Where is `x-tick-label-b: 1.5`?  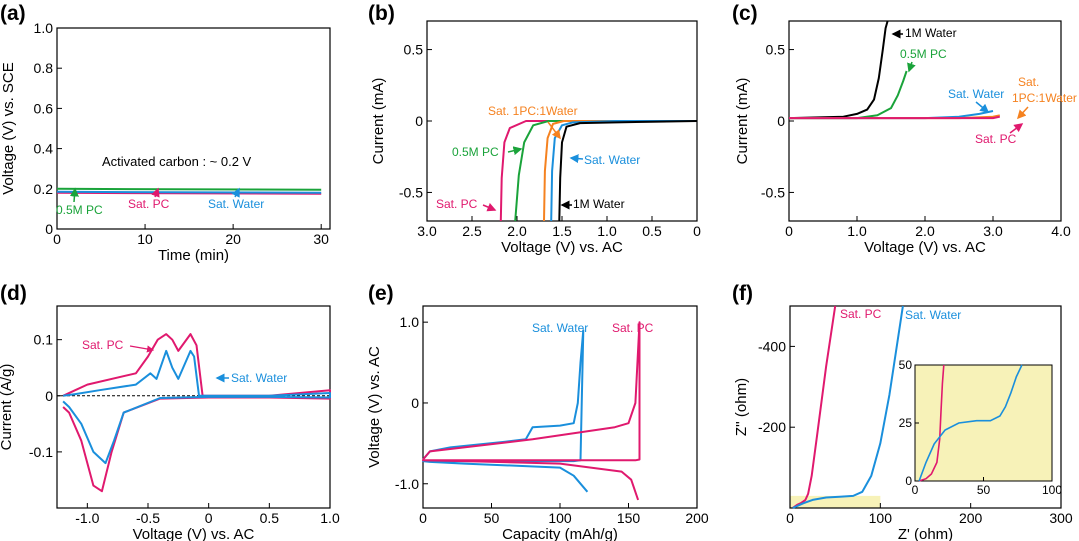
x-tick-label-b: 1.5 is located at coordinates (562, 231).